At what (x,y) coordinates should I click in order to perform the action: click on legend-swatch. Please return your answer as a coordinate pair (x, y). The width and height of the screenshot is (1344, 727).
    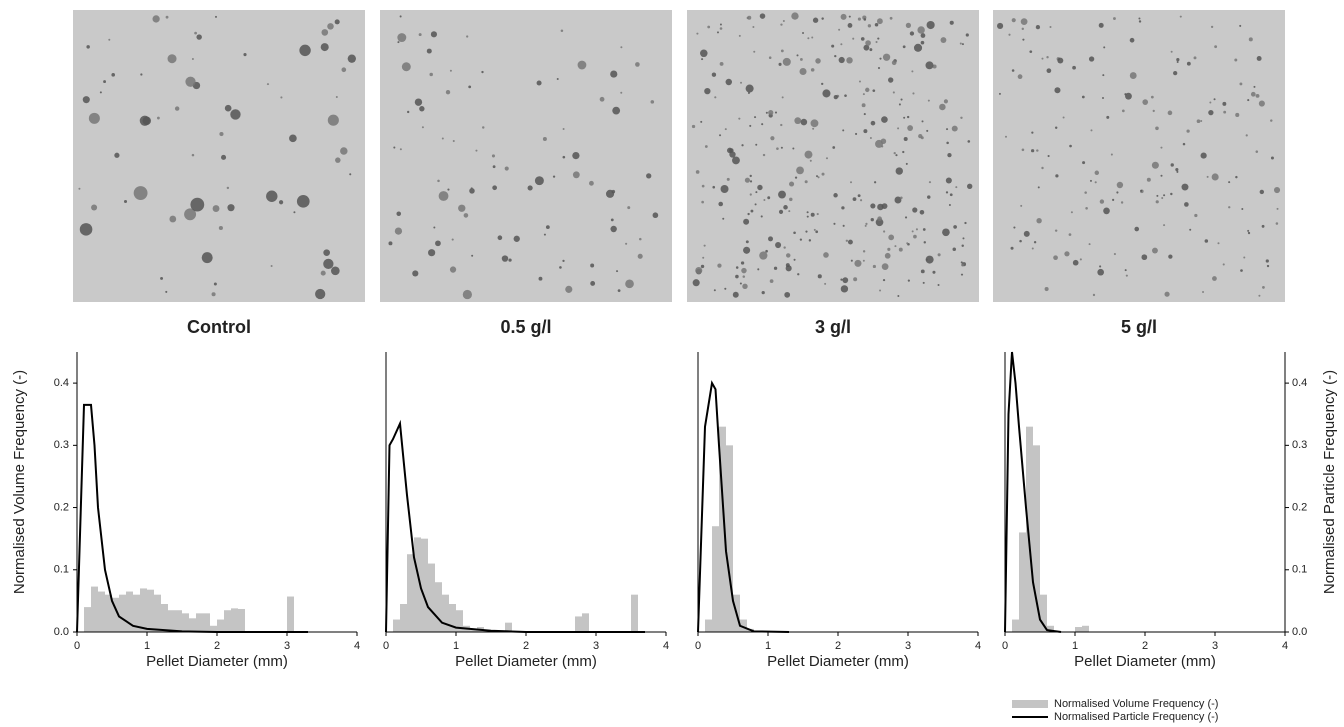
    Looking at the image, I should click on (1030, 704).